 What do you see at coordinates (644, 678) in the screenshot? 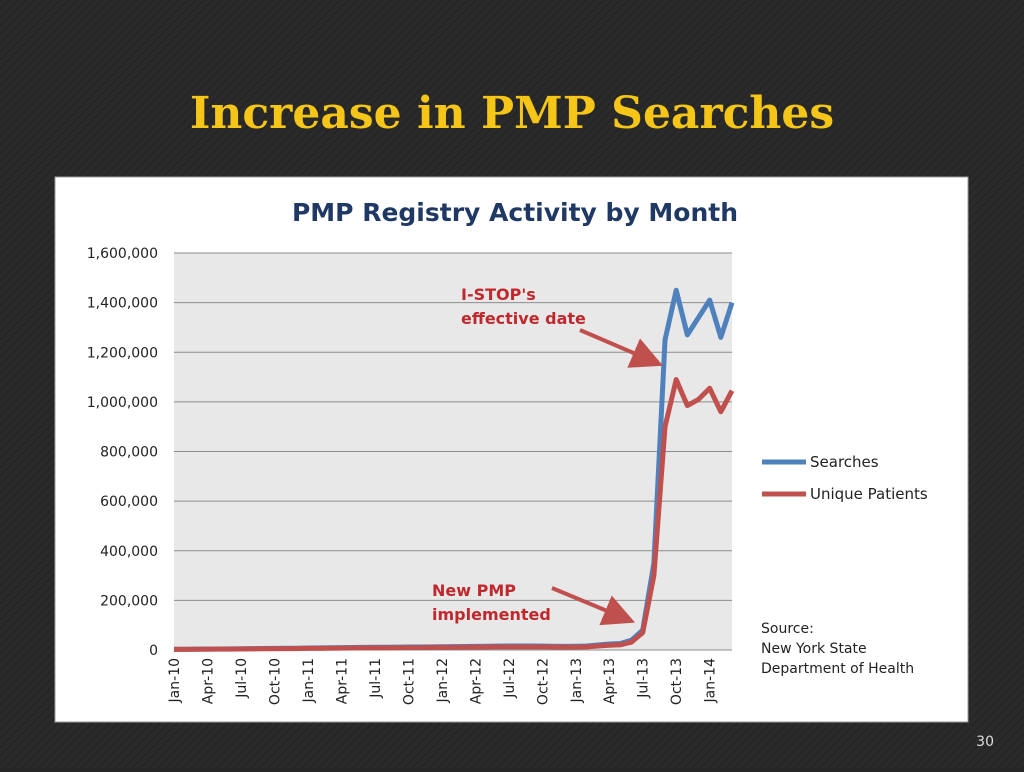
I see `x-tick-label: Jul-13` at bounding box center [644, 678].